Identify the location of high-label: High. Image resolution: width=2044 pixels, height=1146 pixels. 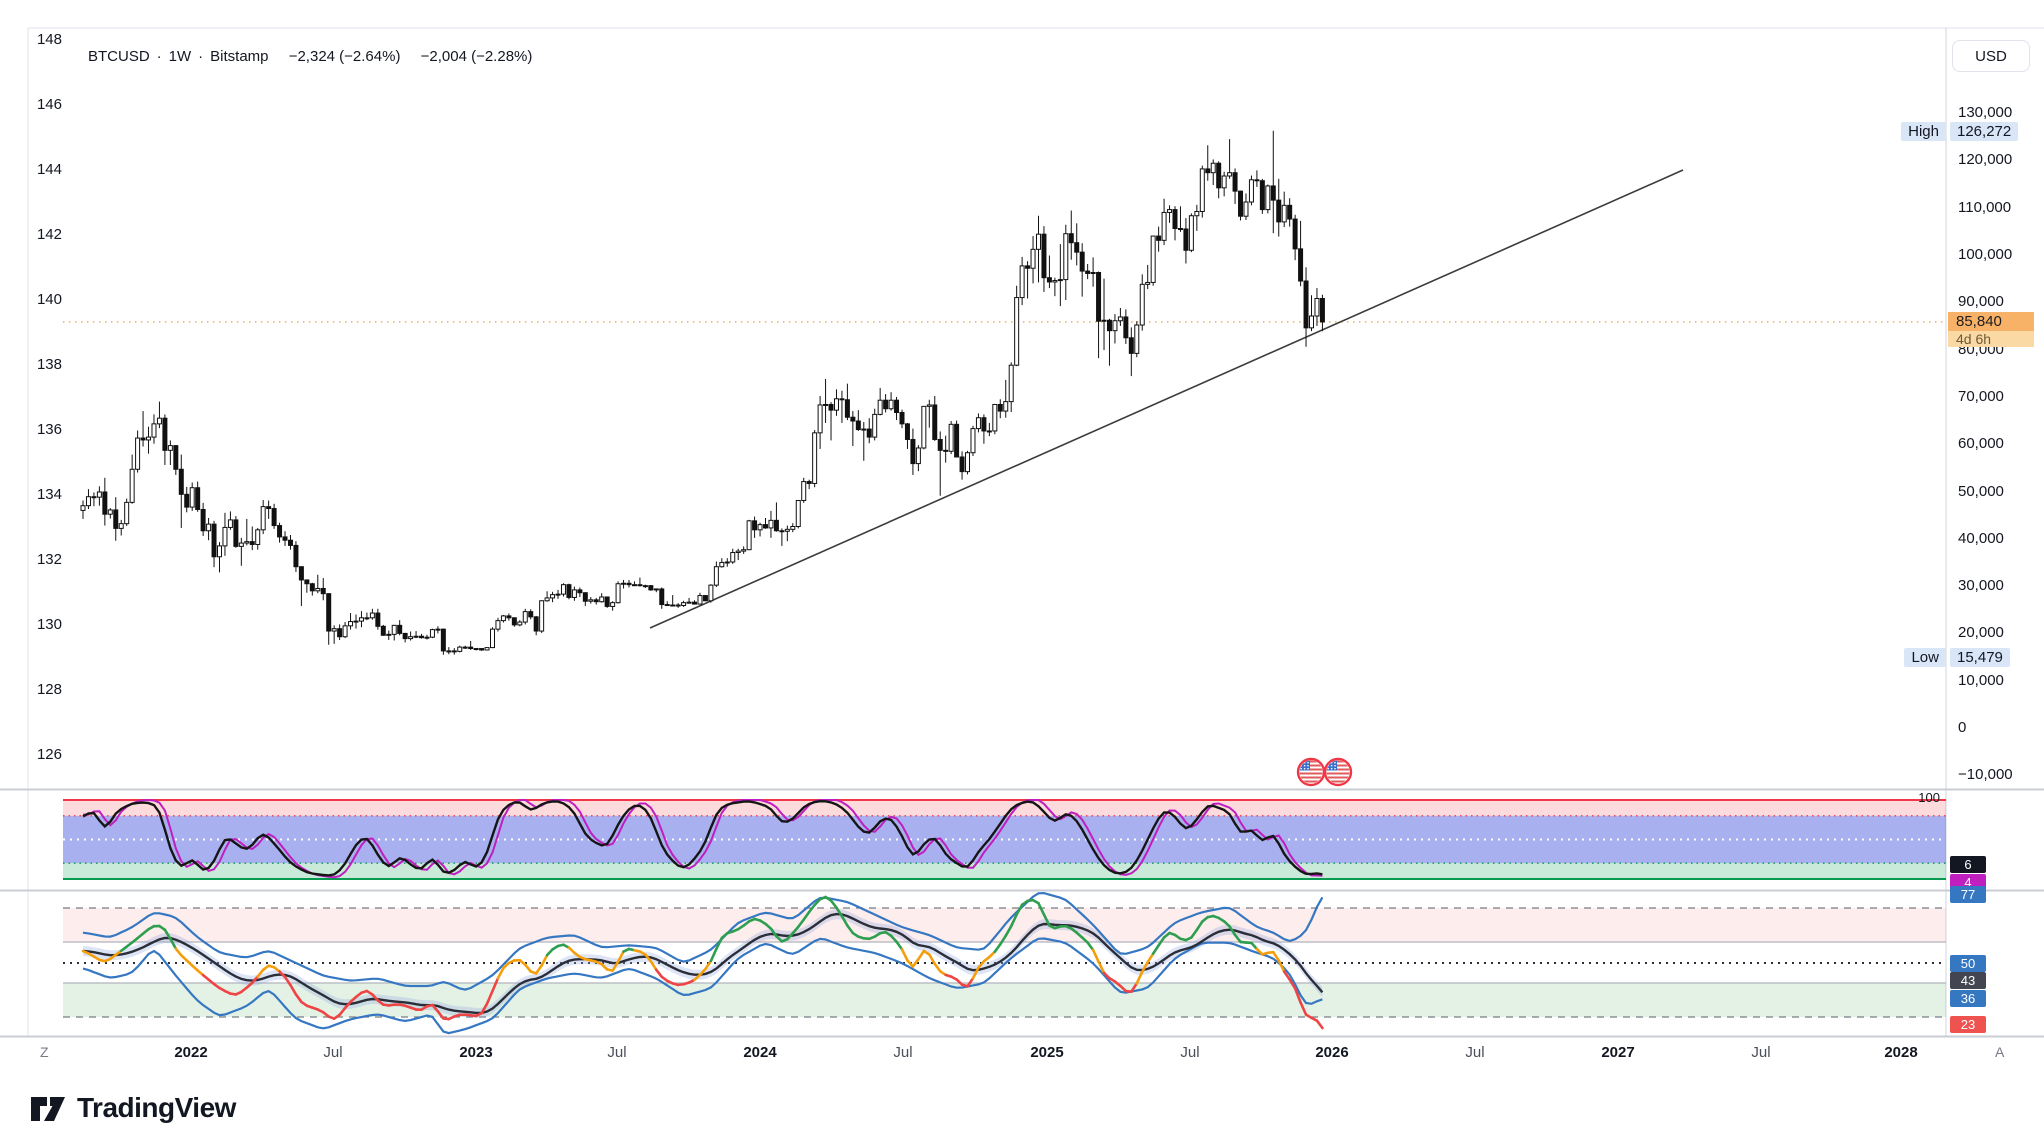
(1923, 131).